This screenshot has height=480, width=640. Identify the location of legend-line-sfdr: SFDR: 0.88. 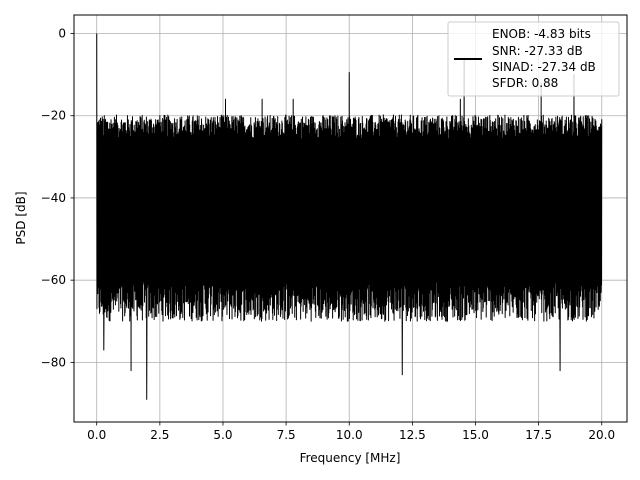
(525, 83).